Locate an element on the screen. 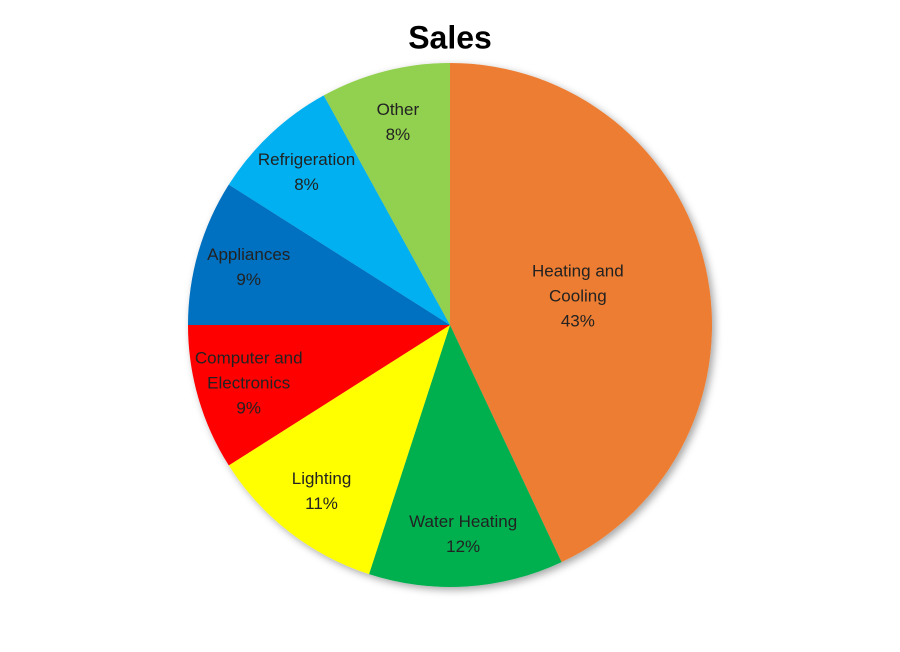 The height and width of the screenshot is (652, 900). category-label: Other is located at coordinates (398, 109).